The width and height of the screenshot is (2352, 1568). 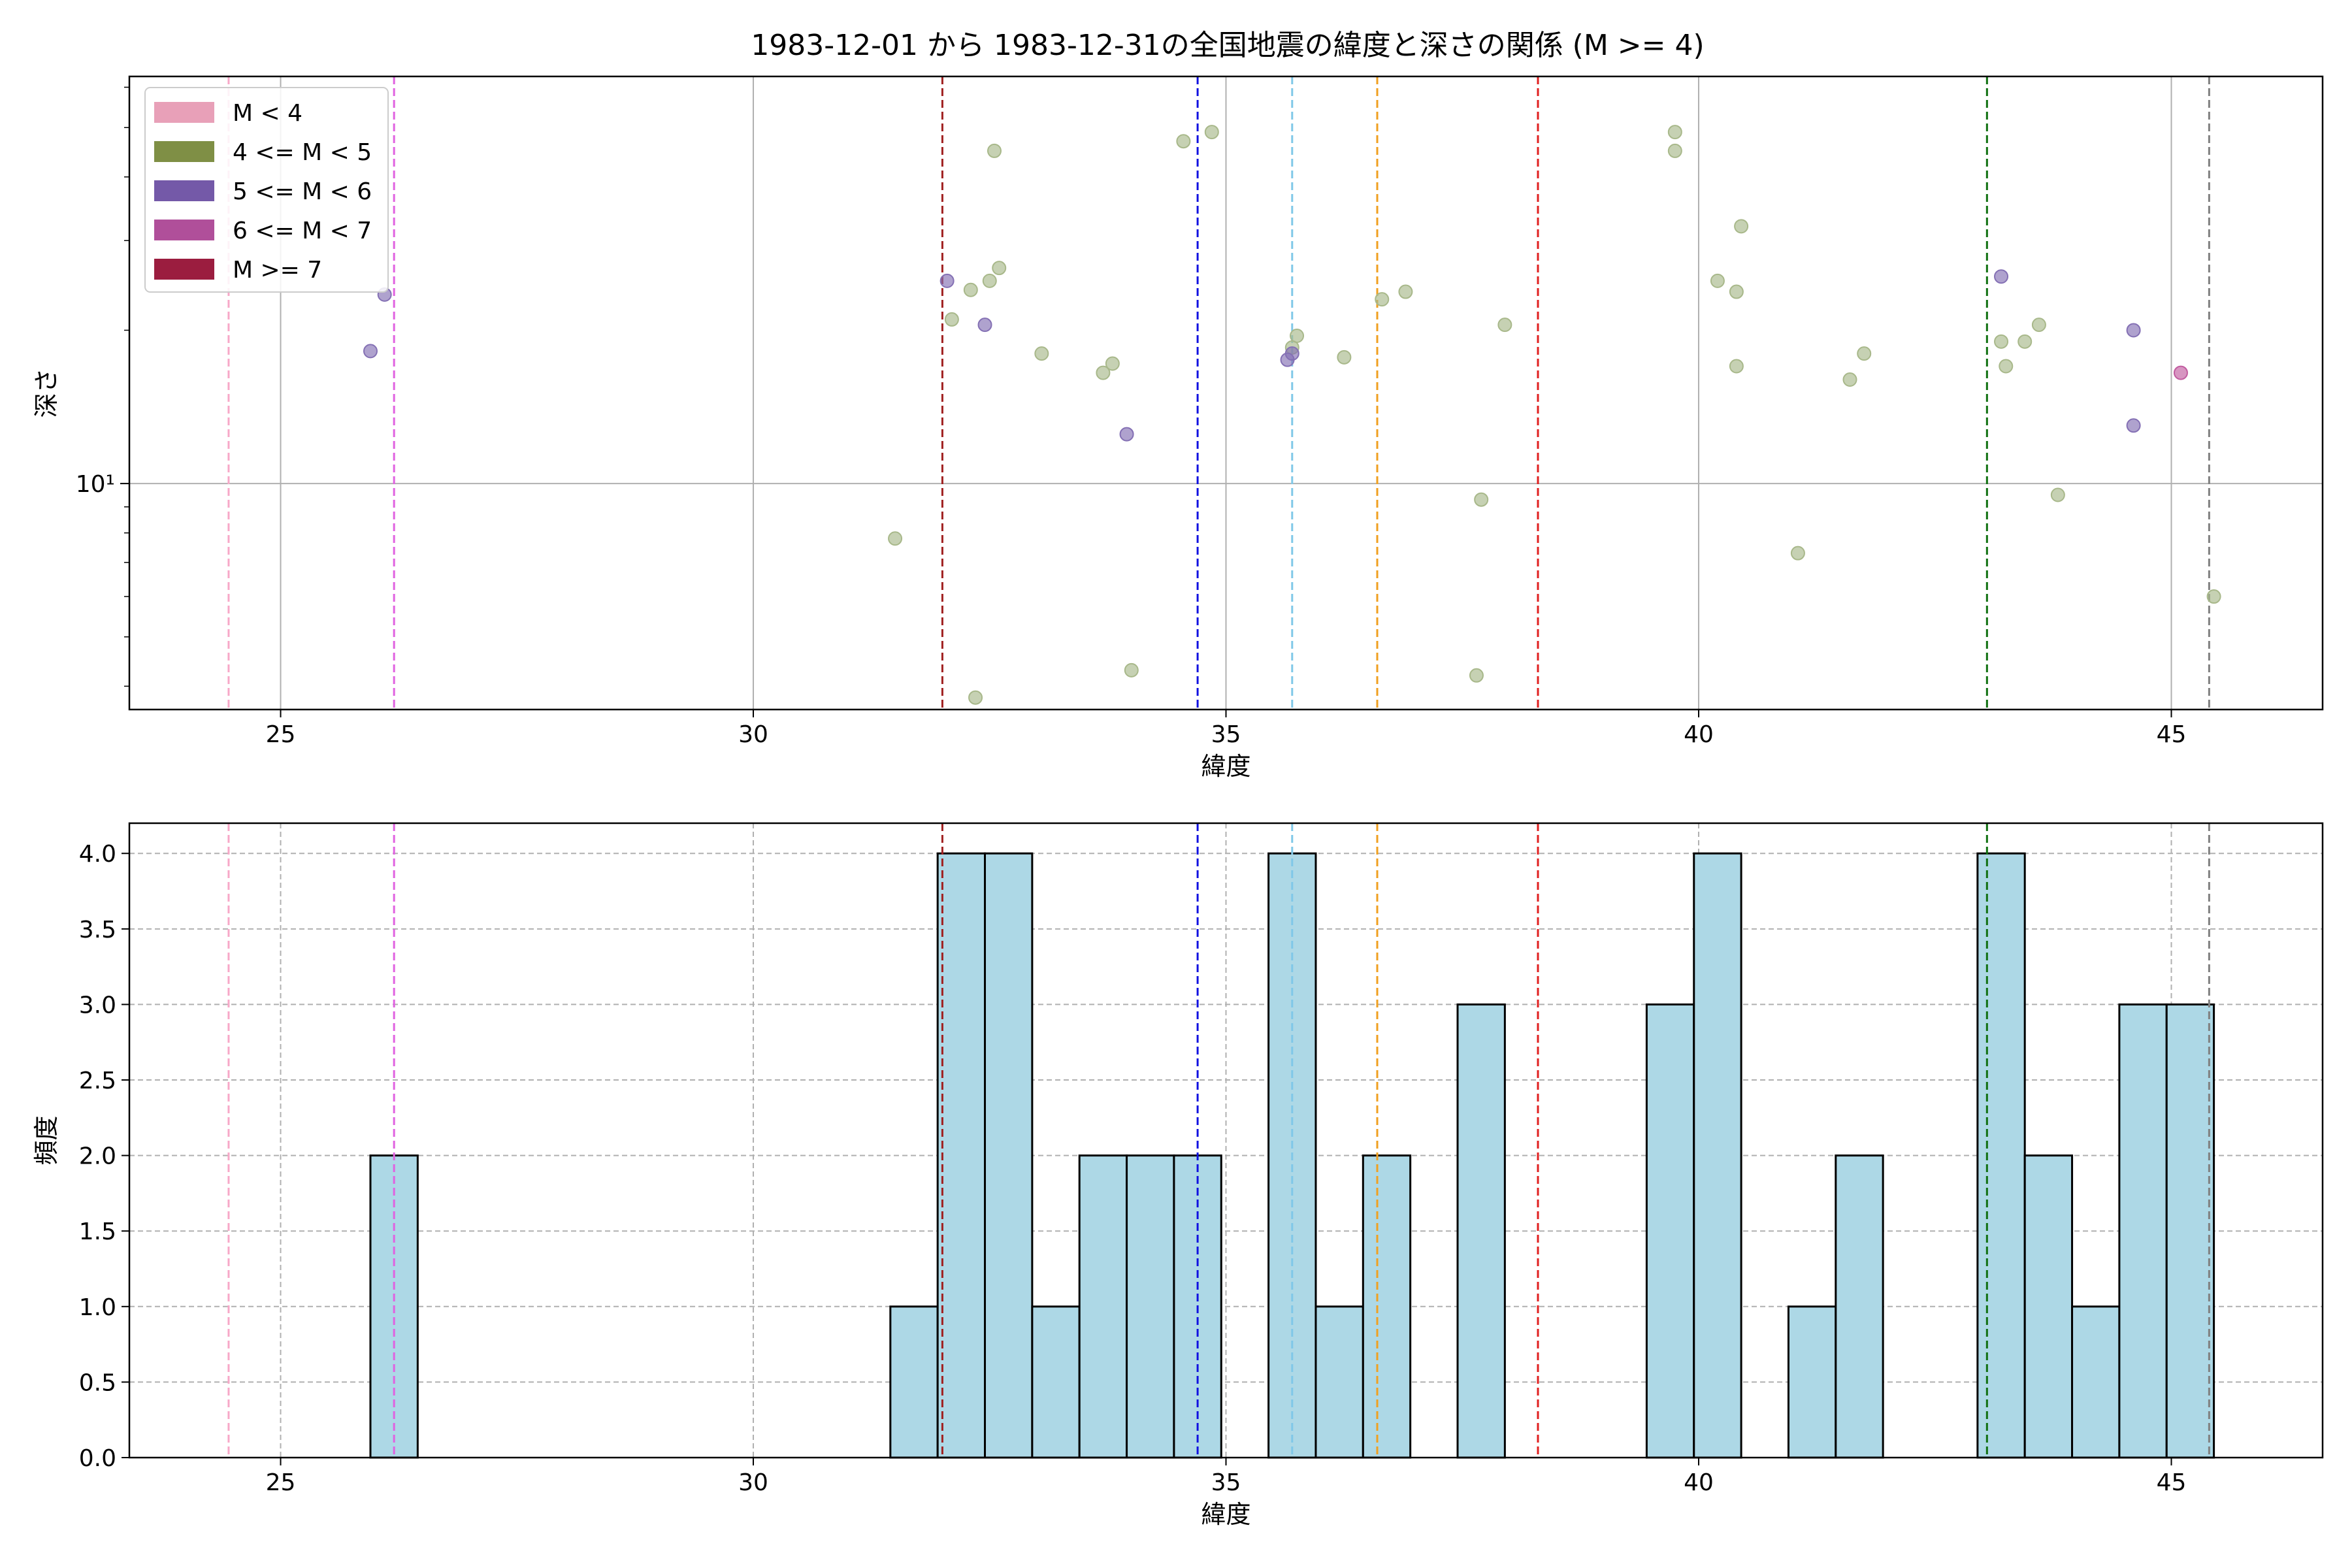 I want to click on scatter-x-tick-label: 45, so click(x=2172, y=734).